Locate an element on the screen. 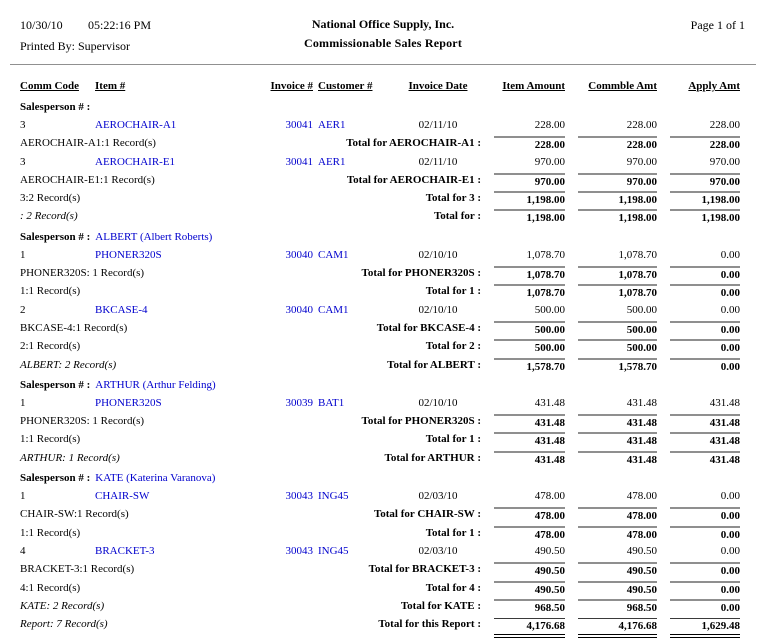 This screenshot has width=766, height=644. apply-amt-cell: 228.00 is located at coordinates (724, 125).